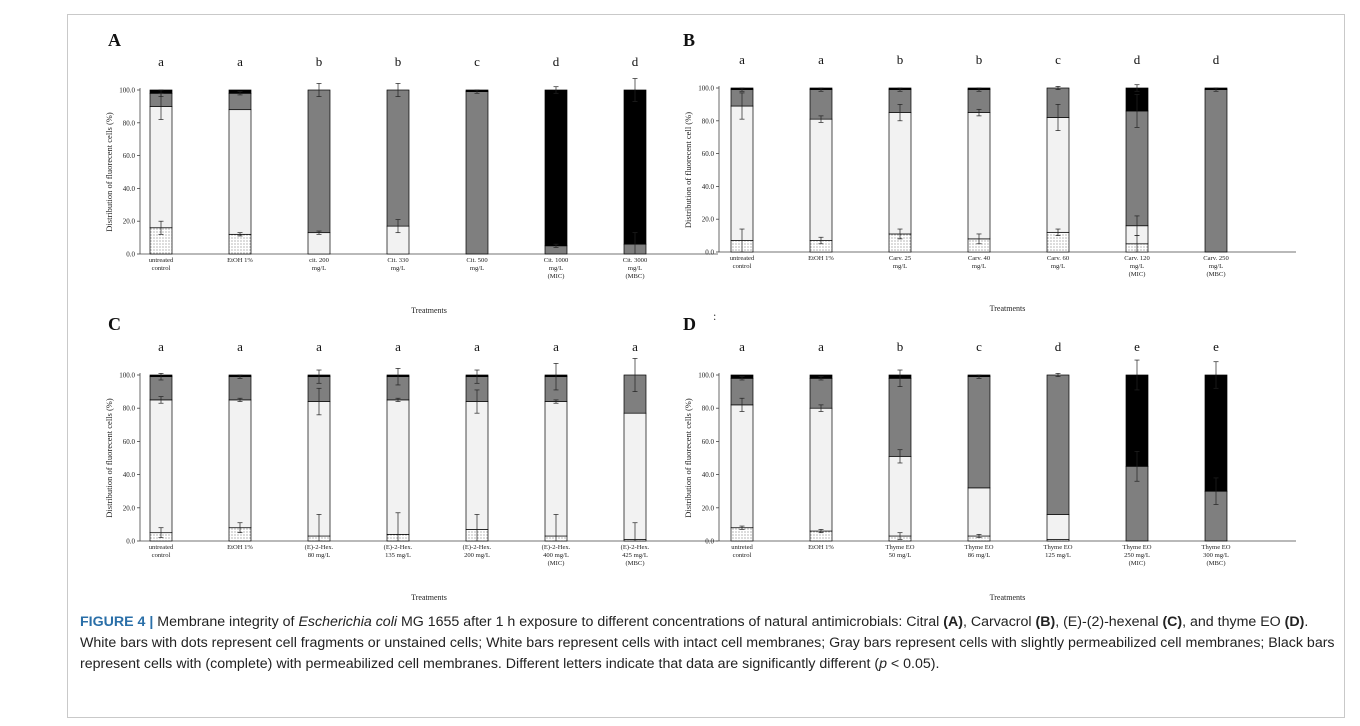 The height and width of the screenshot is (726, 1360). What do you see at coordinates (477, 61) in the screenshot?
I see `significance-letter: c` at bounding box center [477, 61].